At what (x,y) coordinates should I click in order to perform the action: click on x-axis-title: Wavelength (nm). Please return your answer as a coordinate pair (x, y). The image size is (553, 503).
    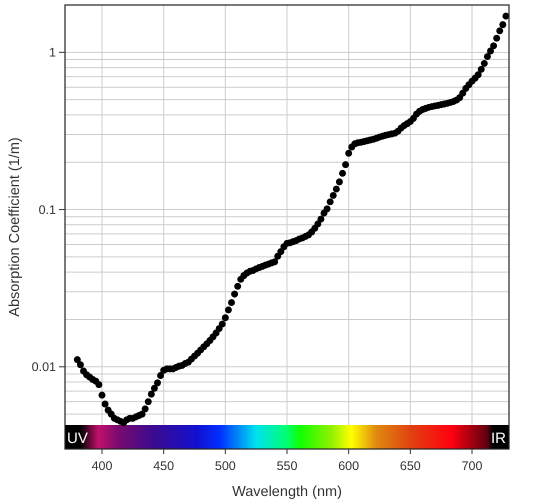
    Looking at the image, I should click on (287, 492).